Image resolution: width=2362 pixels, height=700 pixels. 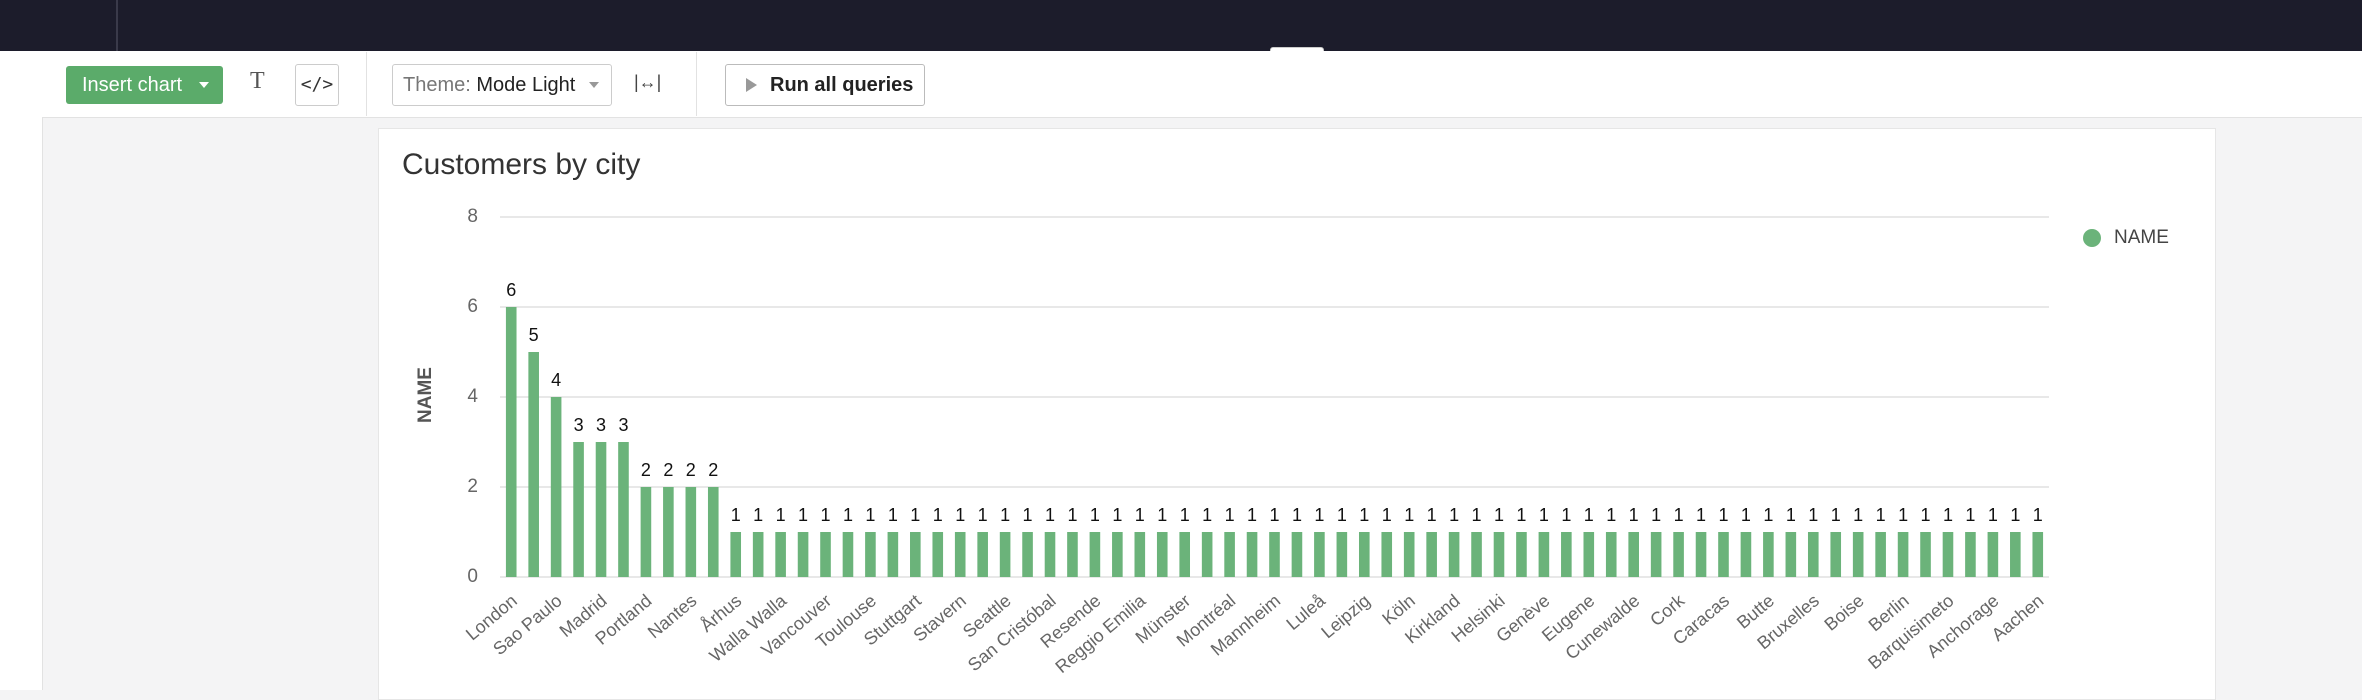 What do you see at coordinates (1202, 84) in the screenshot?
I see `toolbar` at bounding box center [1202, 84].